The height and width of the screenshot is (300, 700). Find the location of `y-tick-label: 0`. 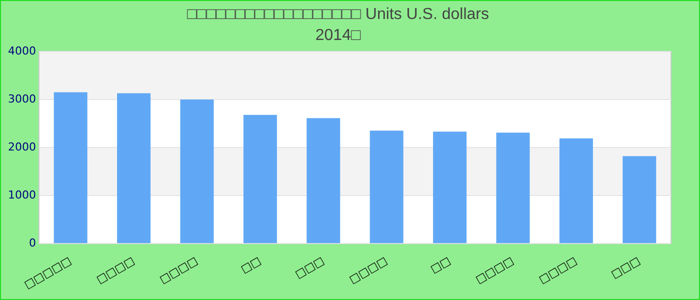

y-tick-label: 0 is located at coordinates (32, 243).